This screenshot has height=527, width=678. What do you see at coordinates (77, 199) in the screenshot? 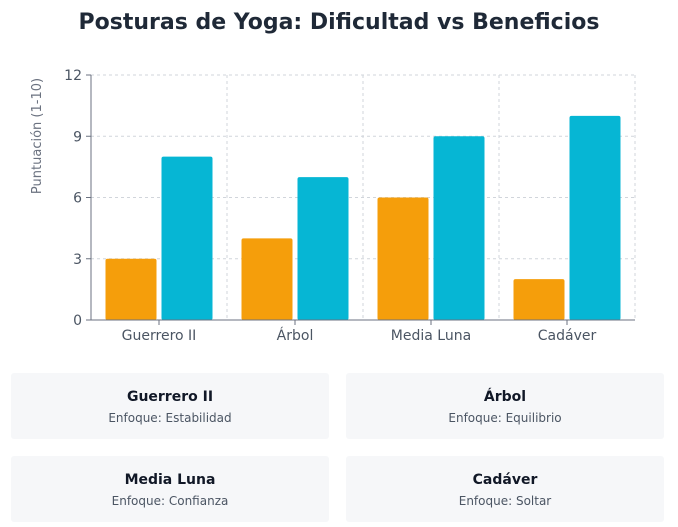
I see `y-tick-label: 6` at bounding box center [77, 199].